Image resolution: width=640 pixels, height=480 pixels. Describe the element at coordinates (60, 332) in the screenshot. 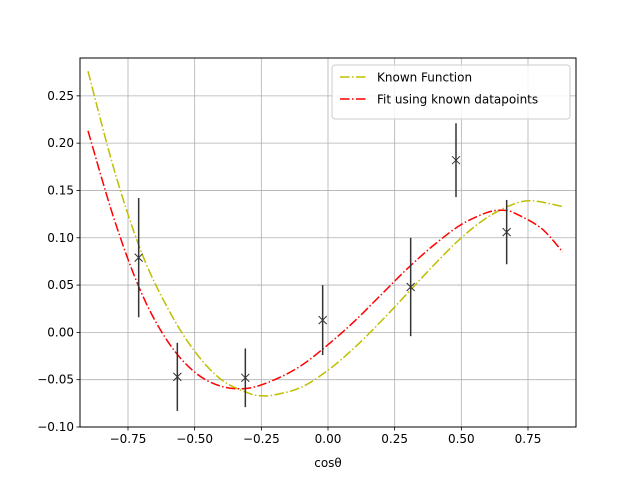

I see `y-tick-label: 0.00` at that location.